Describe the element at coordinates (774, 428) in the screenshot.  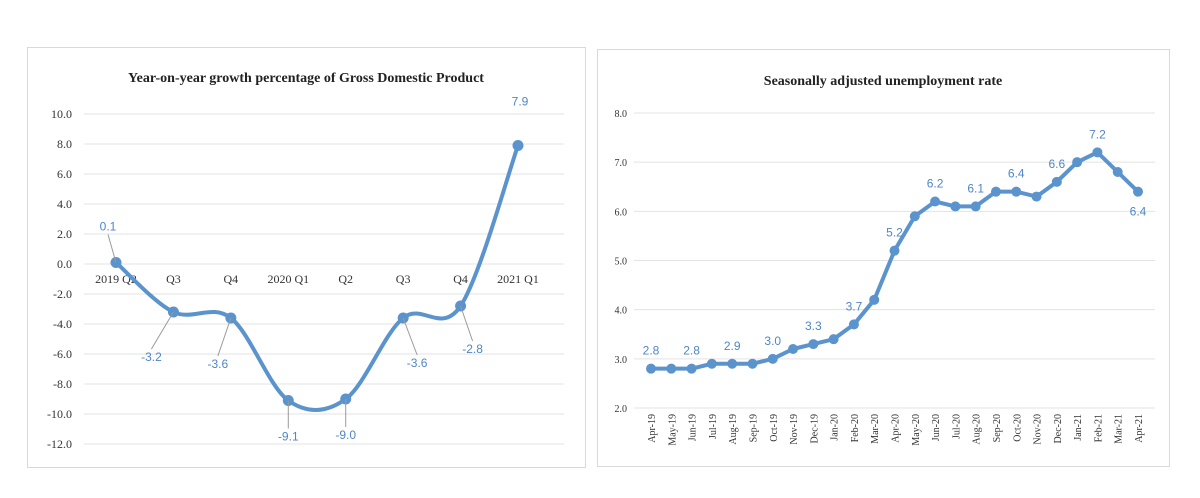
I see `unemployment-x-tick-label: Oct-19` at that location.